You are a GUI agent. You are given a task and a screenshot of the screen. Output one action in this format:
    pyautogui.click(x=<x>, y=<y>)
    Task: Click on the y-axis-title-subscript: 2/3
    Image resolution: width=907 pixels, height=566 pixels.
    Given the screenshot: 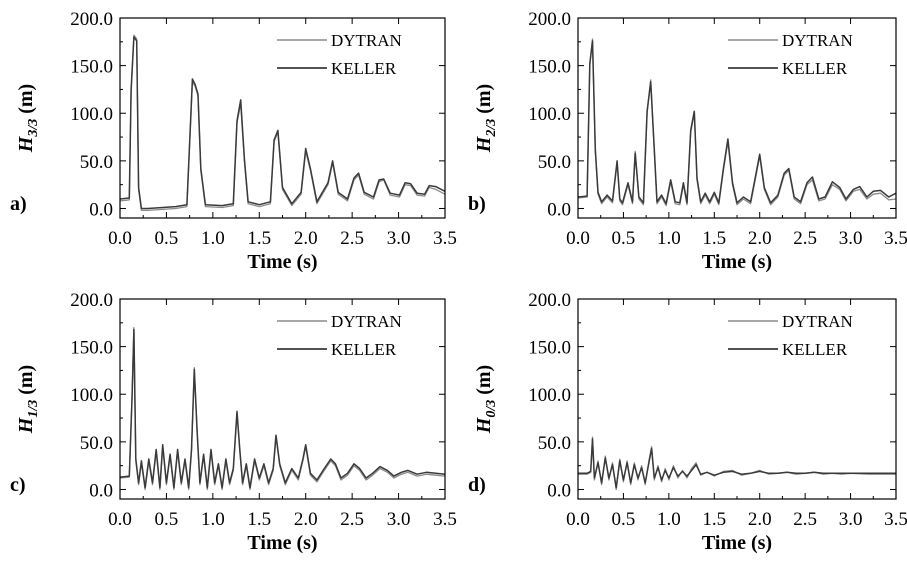 What is the action you would take?
    pyautogui.click(x=491, y=128)
    